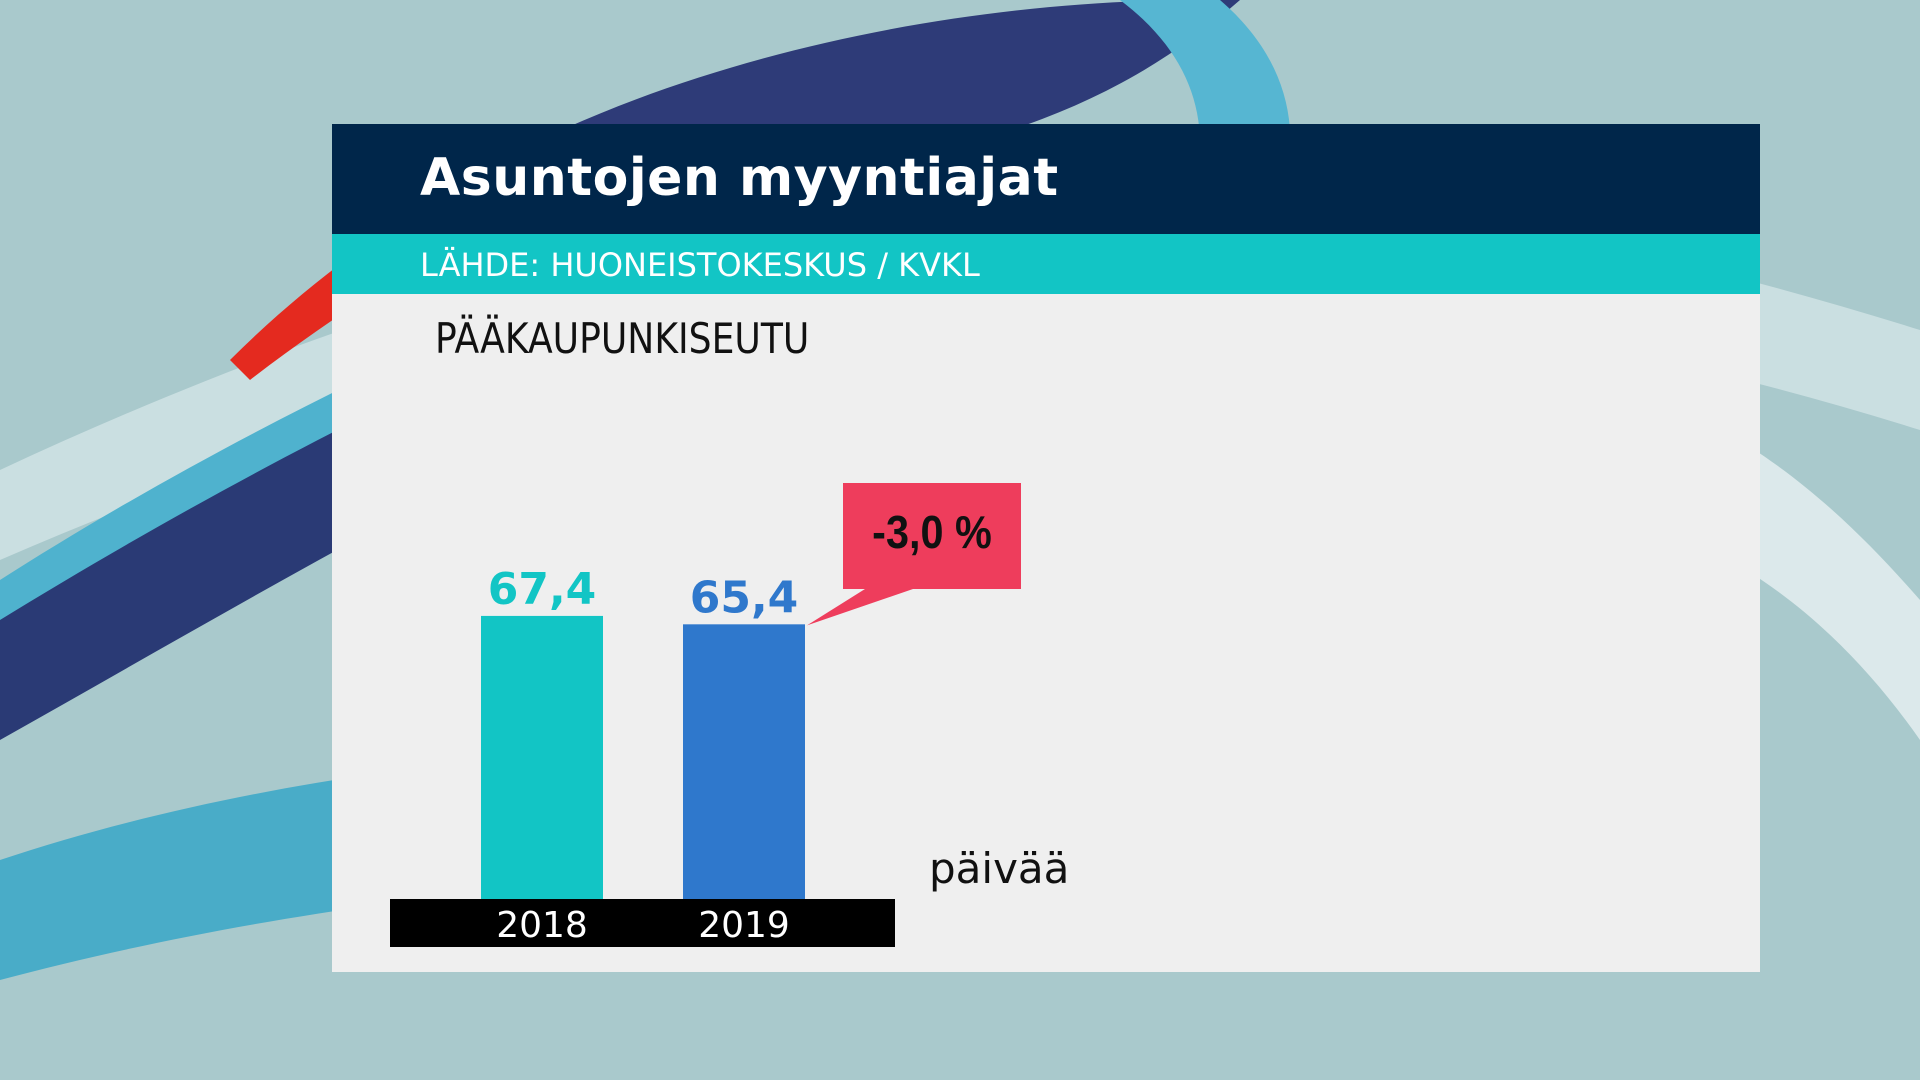 Image resolution: width=1920 pixels, height=1080 pixels. Describe the element at coordinates (744, 925) in the screenshot. I see `x-tick-2019: 2019` at that location.